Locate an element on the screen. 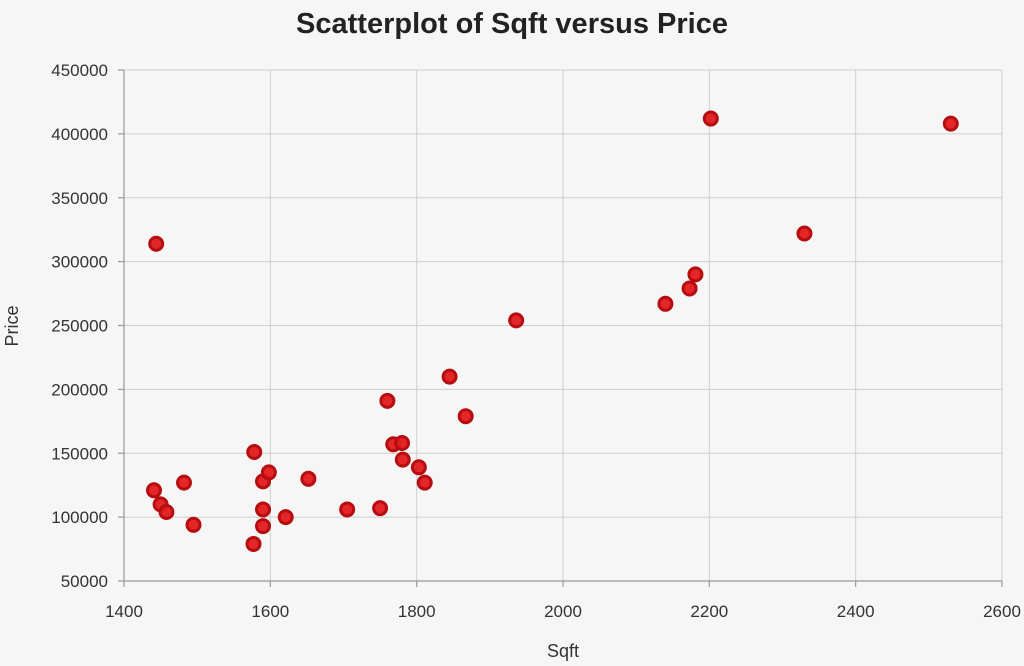 This screenshot has width=1024, height=666. chart-title: Scatterplot of Sqft versus Price is located at coordinates (512, 24).